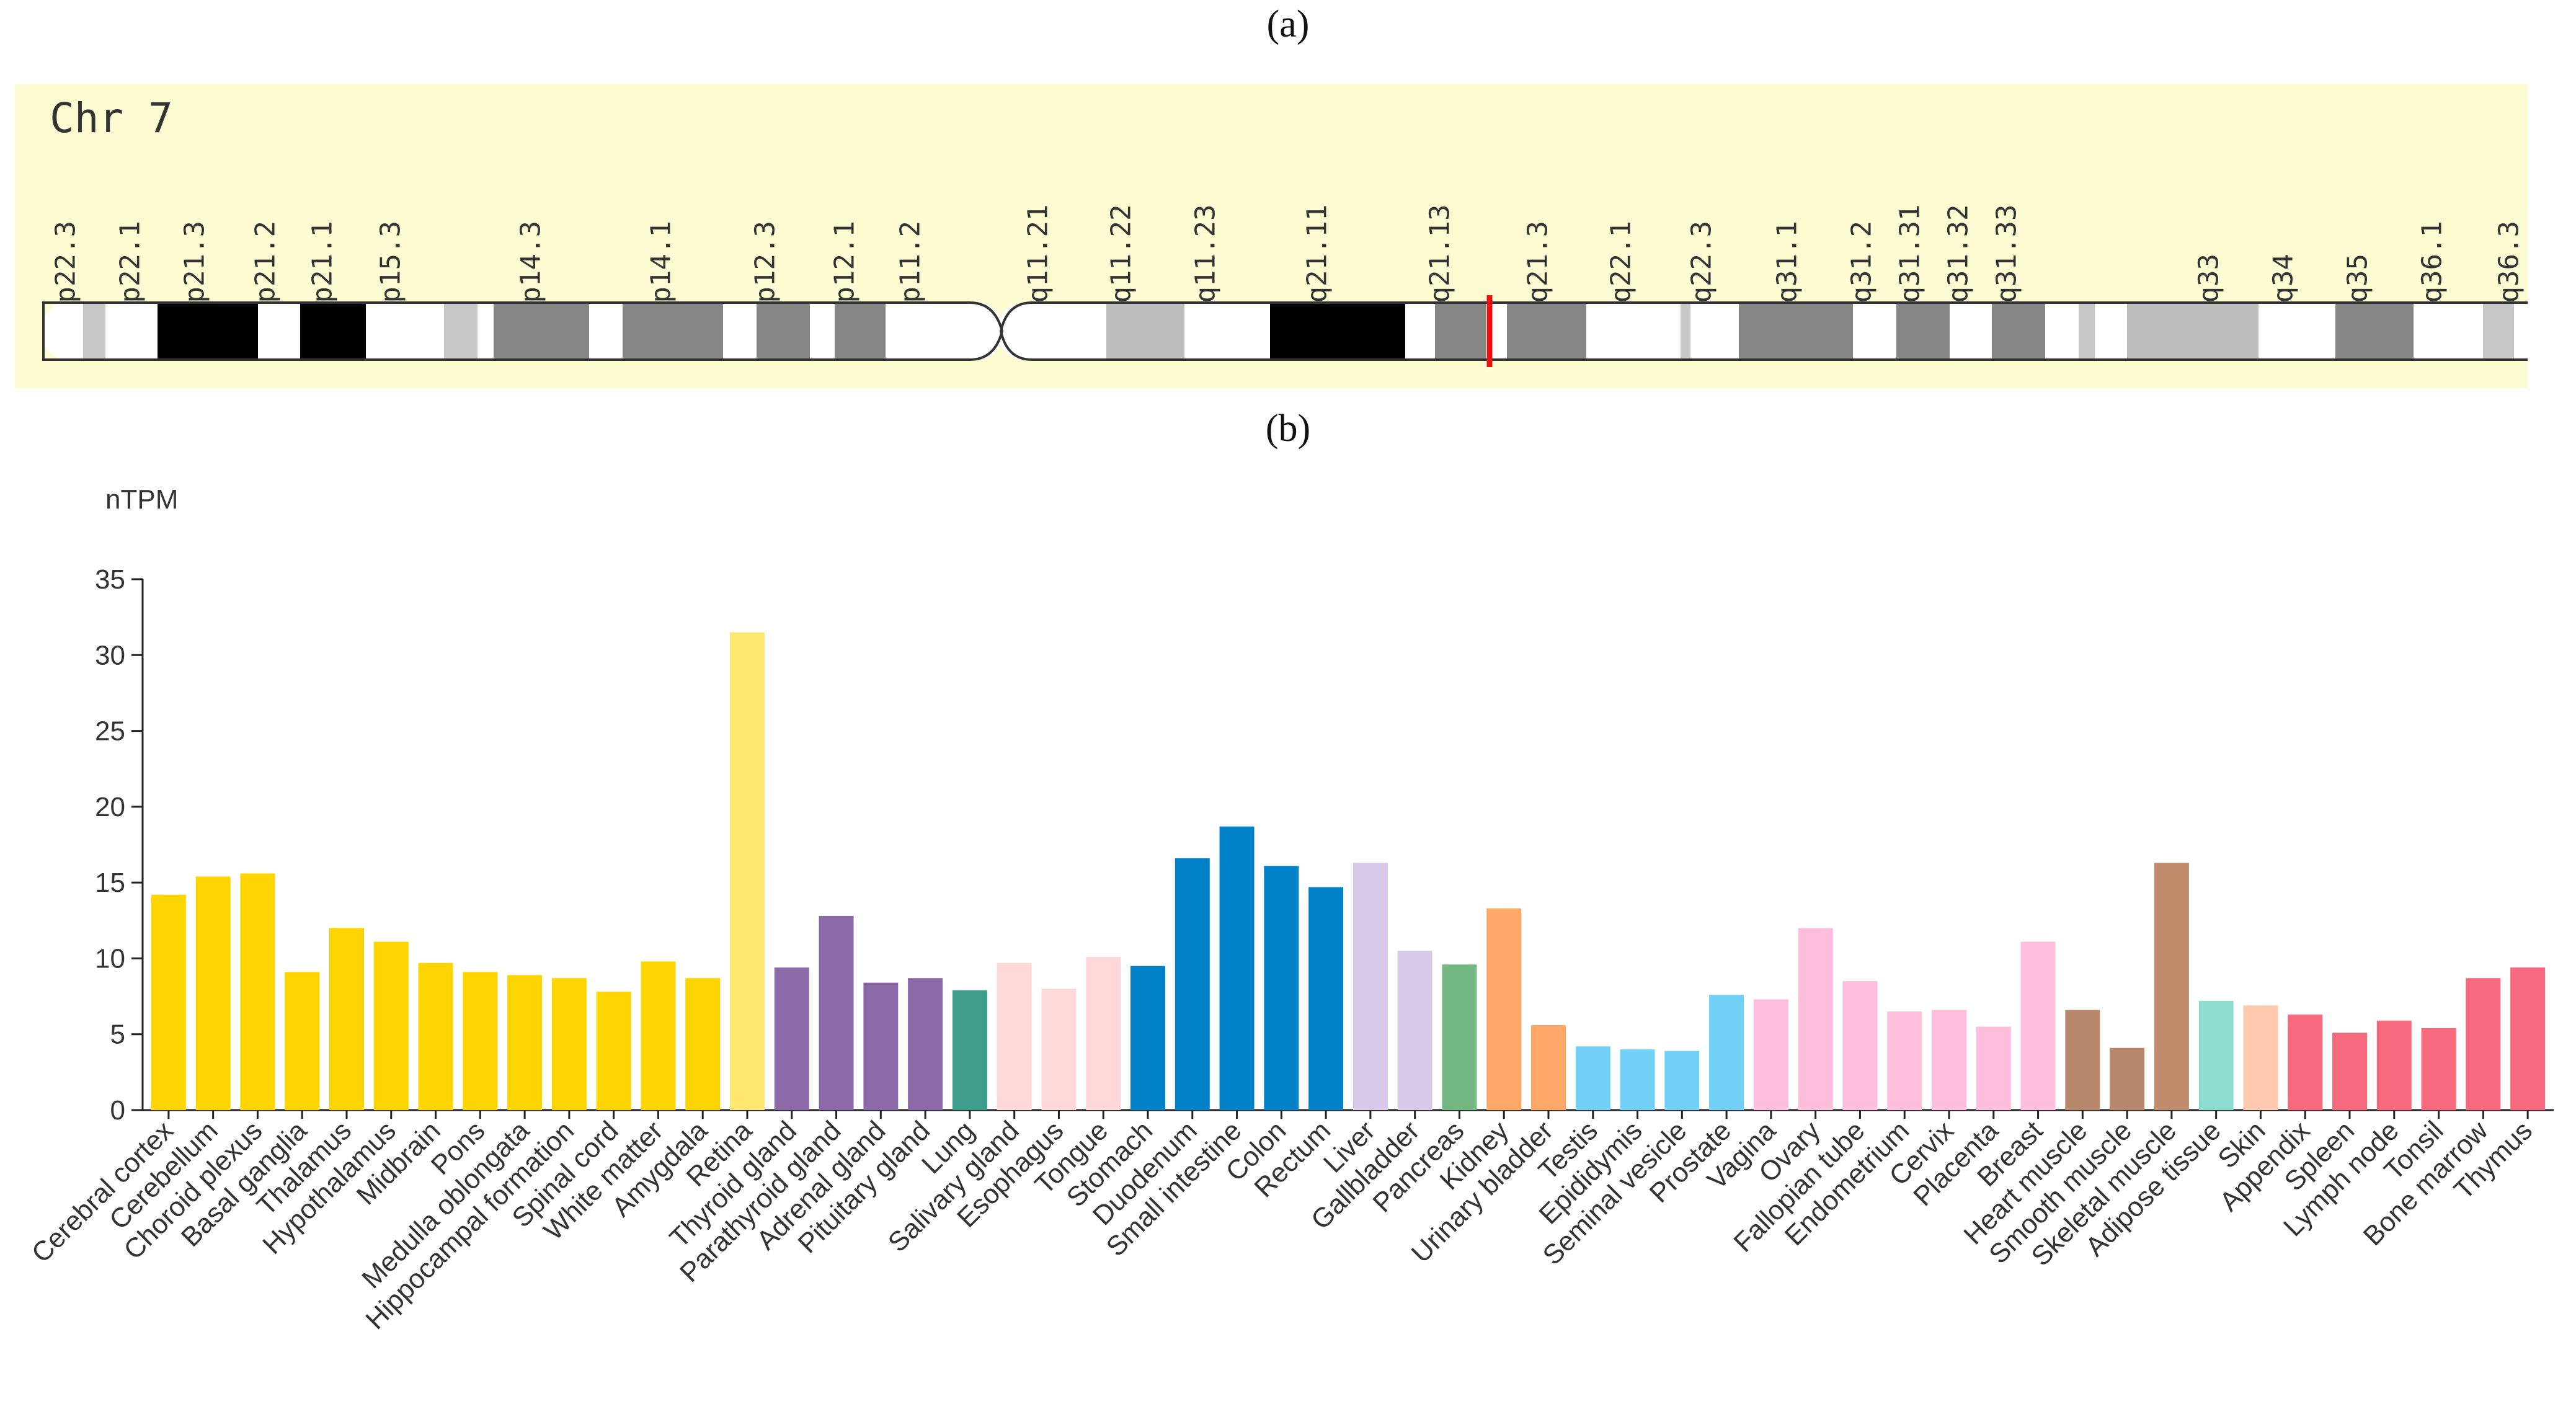  What do you see at coordinates (1288, 429) in the screenshot?
I see `panel-b-label: (b)` at bounding box center [1288, 429].